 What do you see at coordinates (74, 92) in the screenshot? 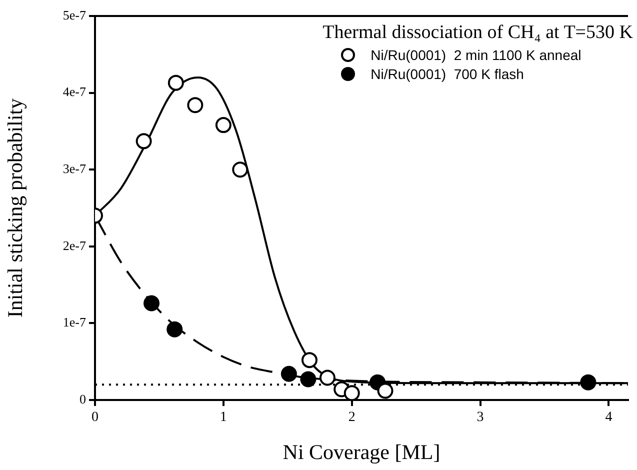
I see `y-tick-label: 4e-7` at bounding box center [74, 92].